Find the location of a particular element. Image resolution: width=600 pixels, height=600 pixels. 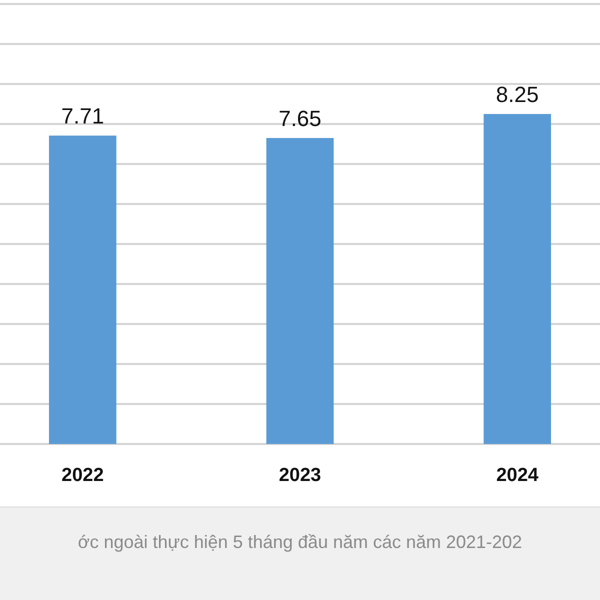

x-tick-label: 2024 is located at coordinates (517, 475).